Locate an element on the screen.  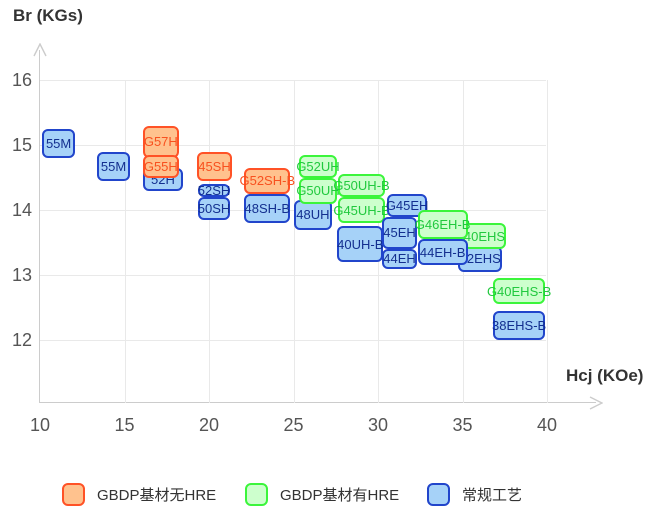
x-tick-label: 15 is located at coordinates (124, 425).